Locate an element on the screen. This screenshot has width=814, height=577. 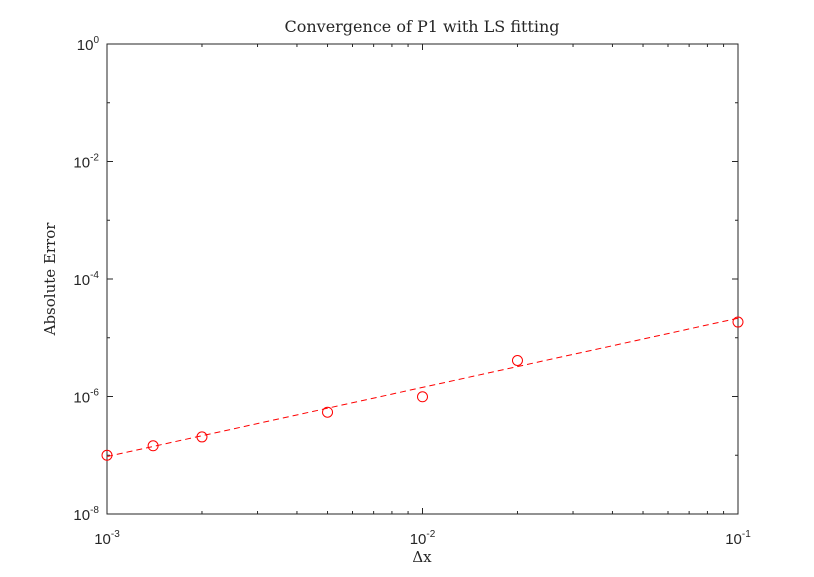
x-tick-label: 10⁻¹ is located at coordinates (738, 538).